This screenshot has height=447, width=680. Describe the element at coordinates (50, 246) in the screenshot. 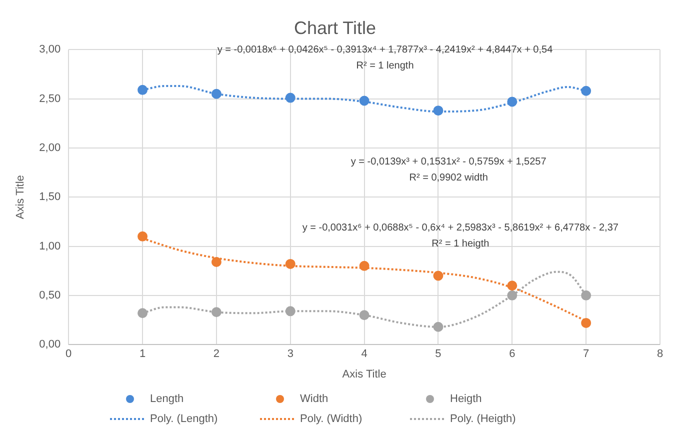

I see `y-tick-label: 1,00` at that location.